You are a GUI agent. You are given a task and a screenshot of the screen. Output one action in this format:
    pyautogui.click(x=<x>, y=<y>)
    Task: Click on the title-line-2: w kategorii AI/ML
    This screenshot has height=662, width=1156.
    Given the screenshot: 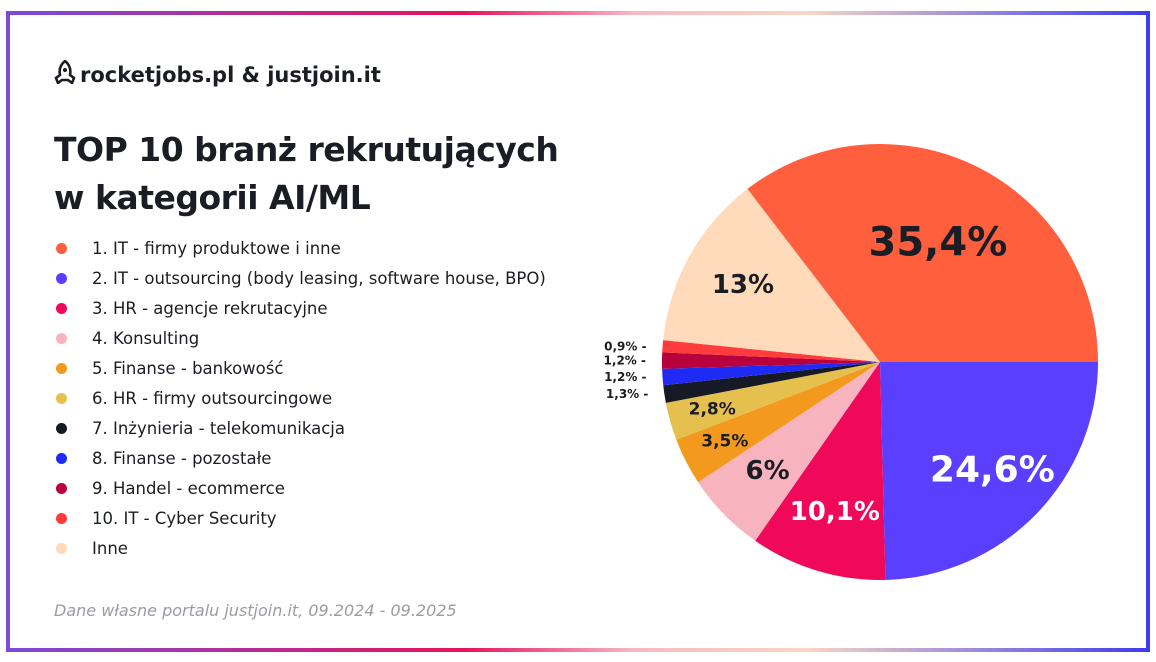 What is the action you would take?
    pyautogui.click(x=212, y=197)
    